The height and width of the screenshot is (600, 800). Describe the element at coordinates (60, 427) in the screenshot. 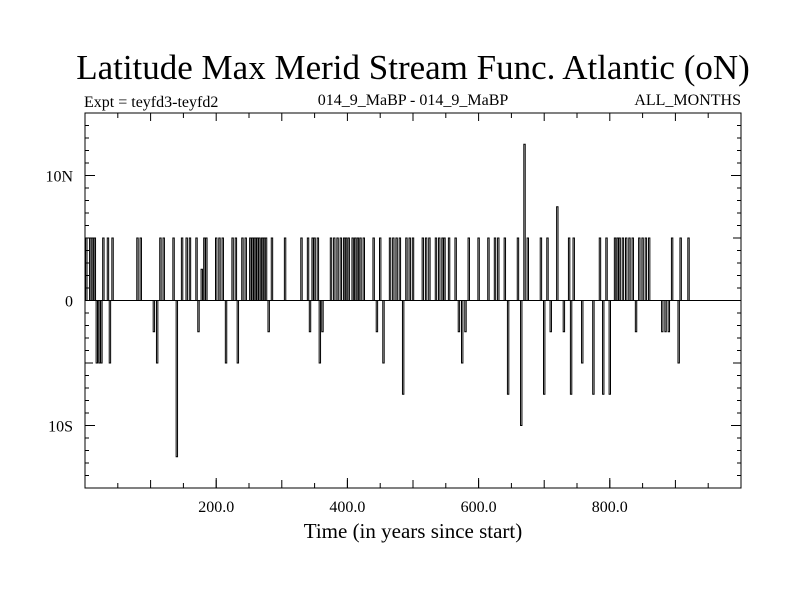

I see `y-tick-label: 10S` at that location.